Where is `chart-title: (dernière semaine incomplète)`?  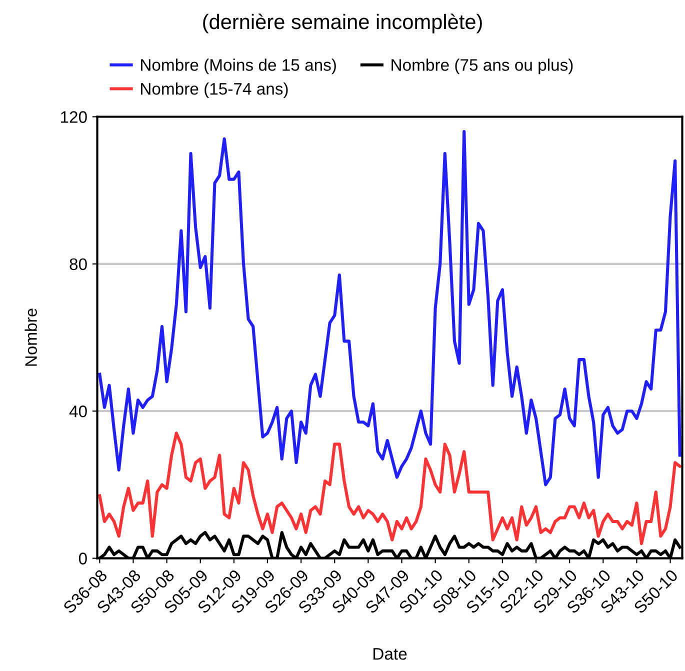
chart-title: (dernière semaine incomplète) is located at coordinates (342, 24).